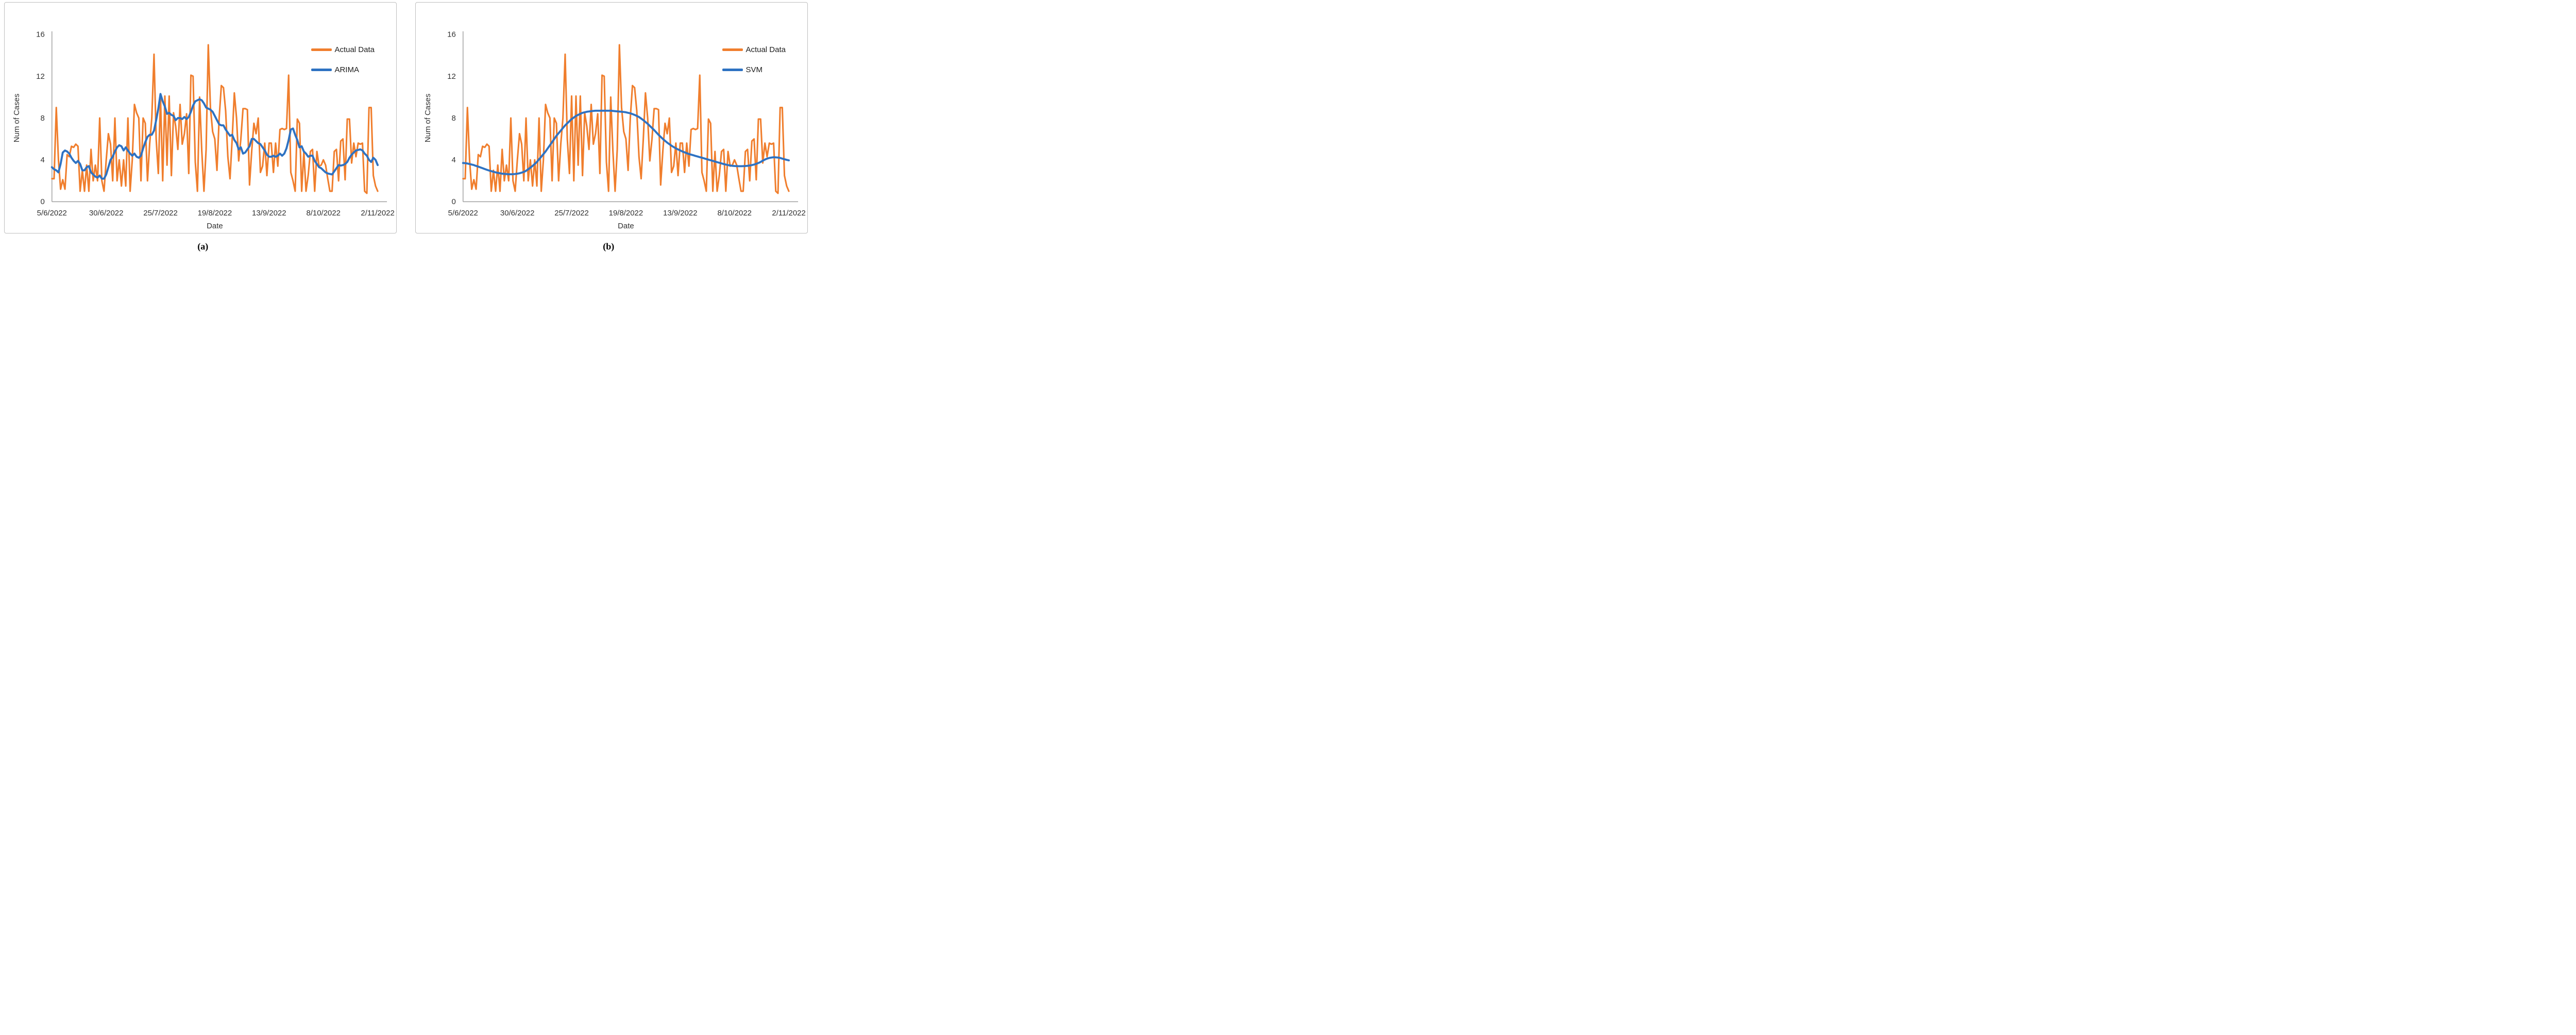 This screenshot has height=1035, width=2576. What do you see at coordinates (609, 246) in the screenshot?
I see `caption-b: (b)` at bounding box center [609, 246].